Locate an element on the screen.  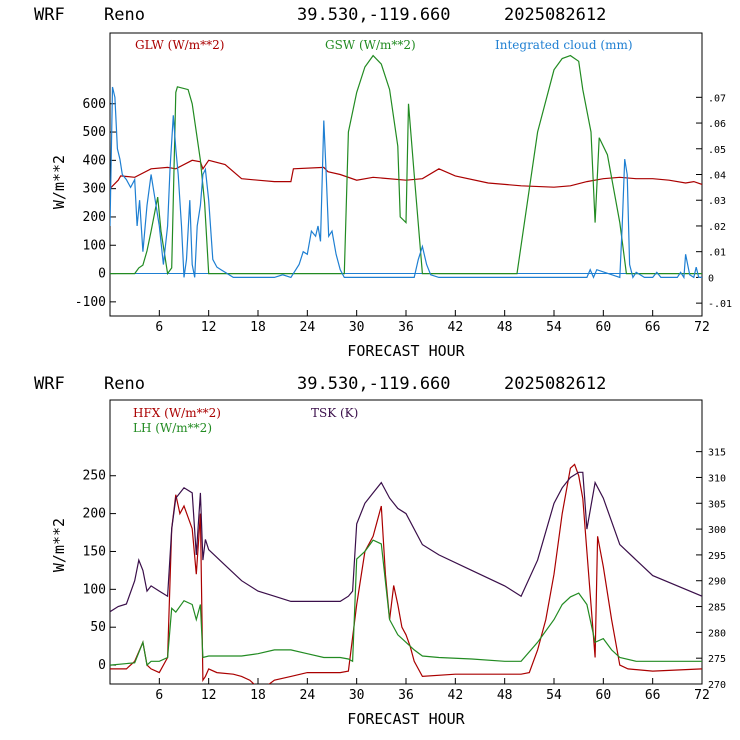
bottom-series-lh-line is located at coordinates (406, 603).